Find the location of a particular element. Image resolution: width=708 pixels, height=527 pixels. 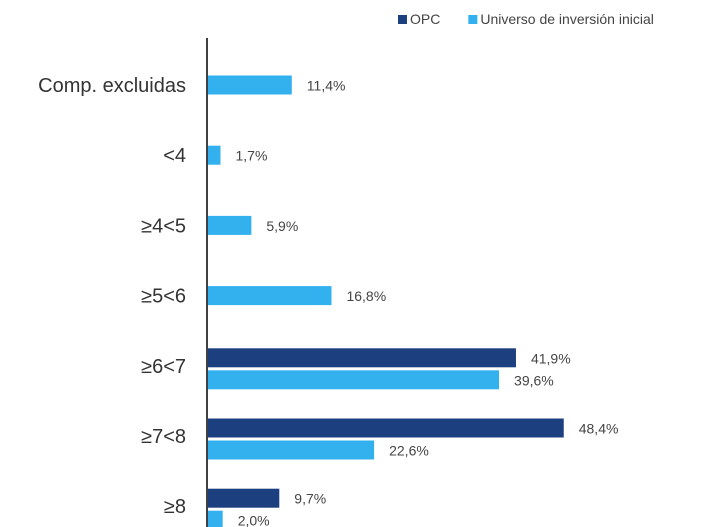

category-label: ≥4<5 is located at coordinates (163, 226).